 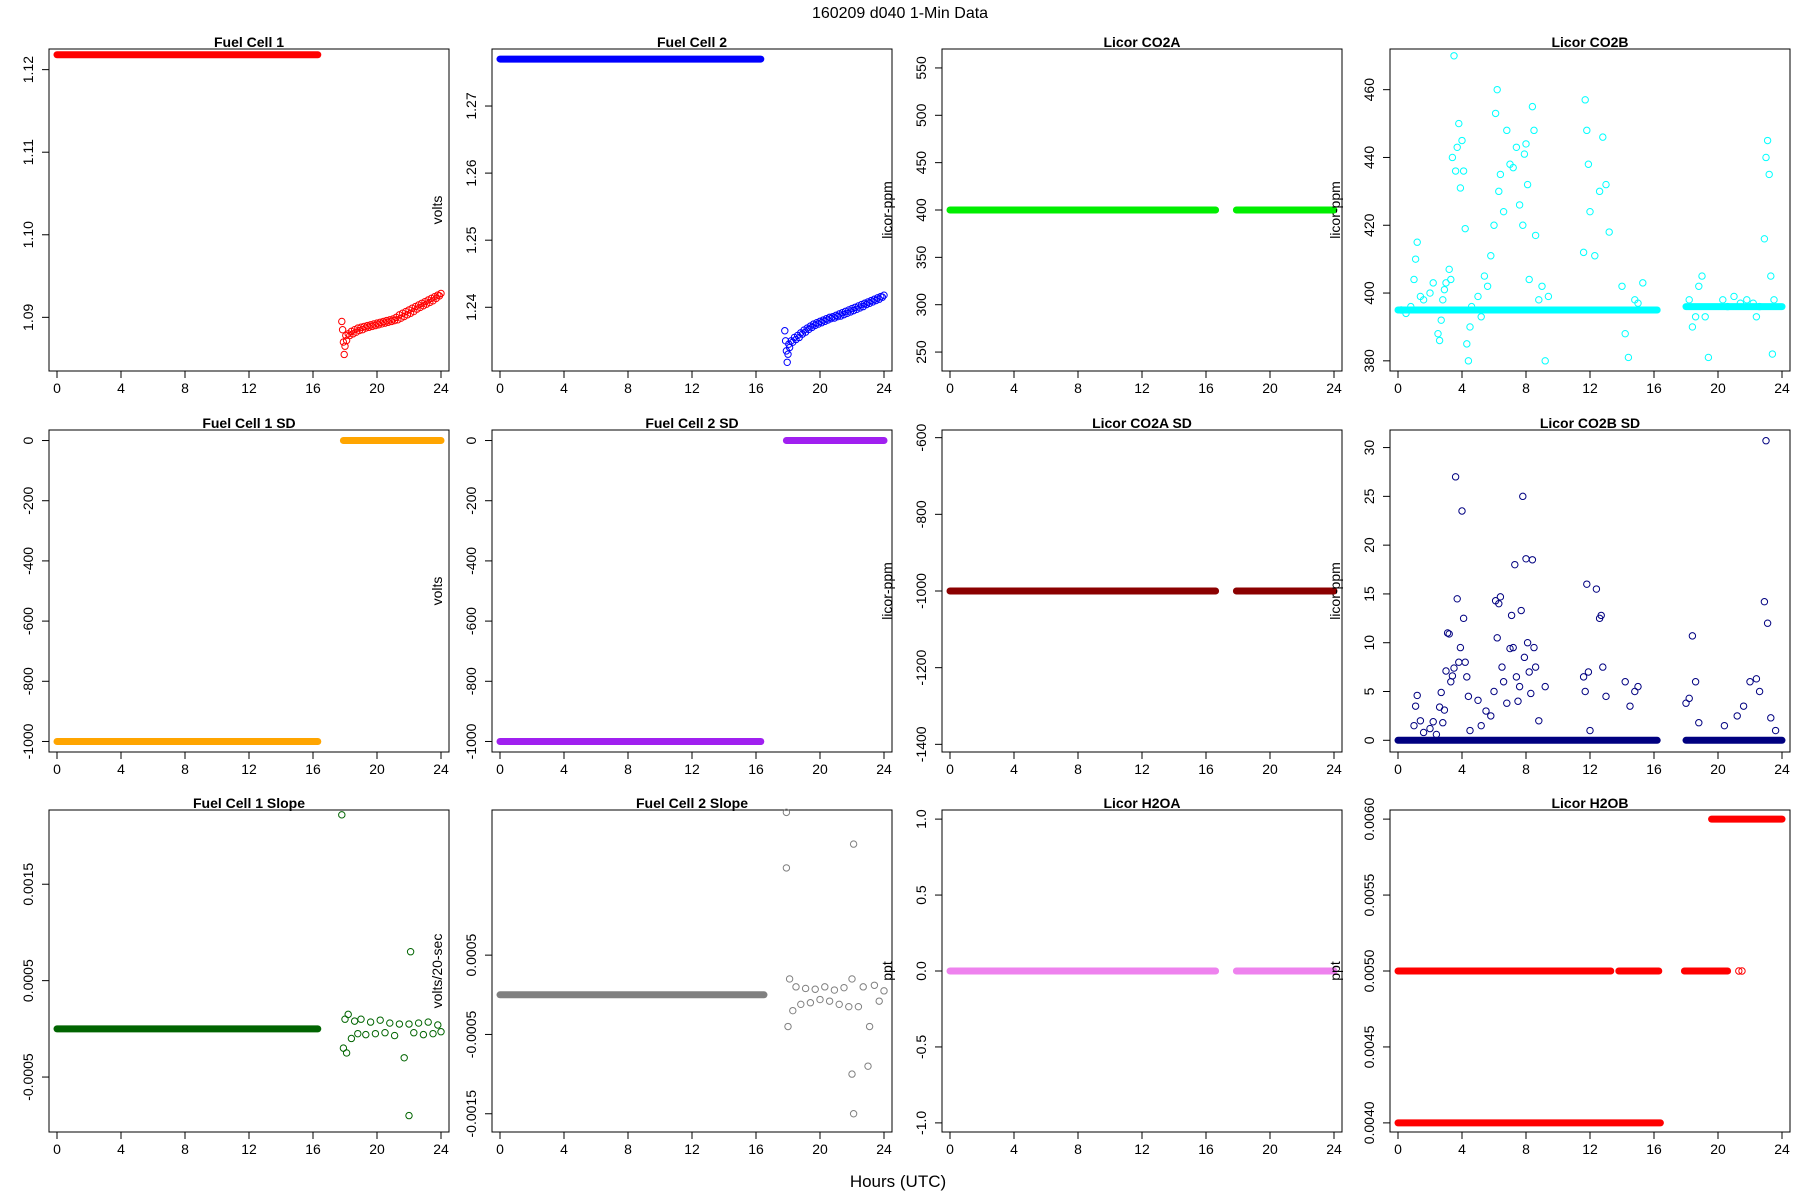 What do you see at coordinates (564, 769) in the screenshot?
I see `fc2sd-xtick-label: 4` at bounding box center [564, 769].